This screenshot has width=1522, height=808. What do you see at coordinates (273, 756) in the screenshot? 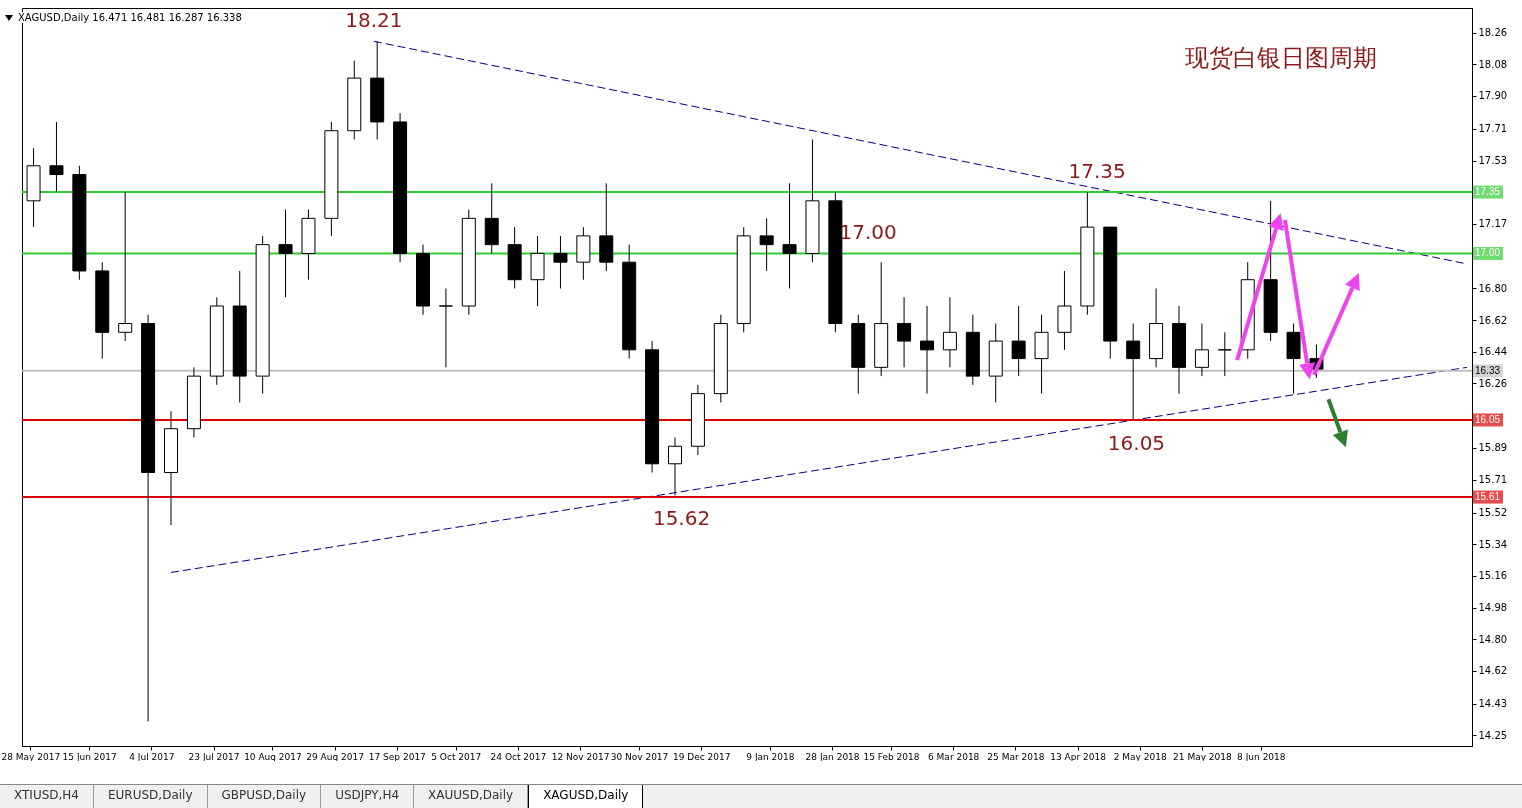
I see `x-tick-label: 10 Aug 2017` at bounding box center [273, 756].